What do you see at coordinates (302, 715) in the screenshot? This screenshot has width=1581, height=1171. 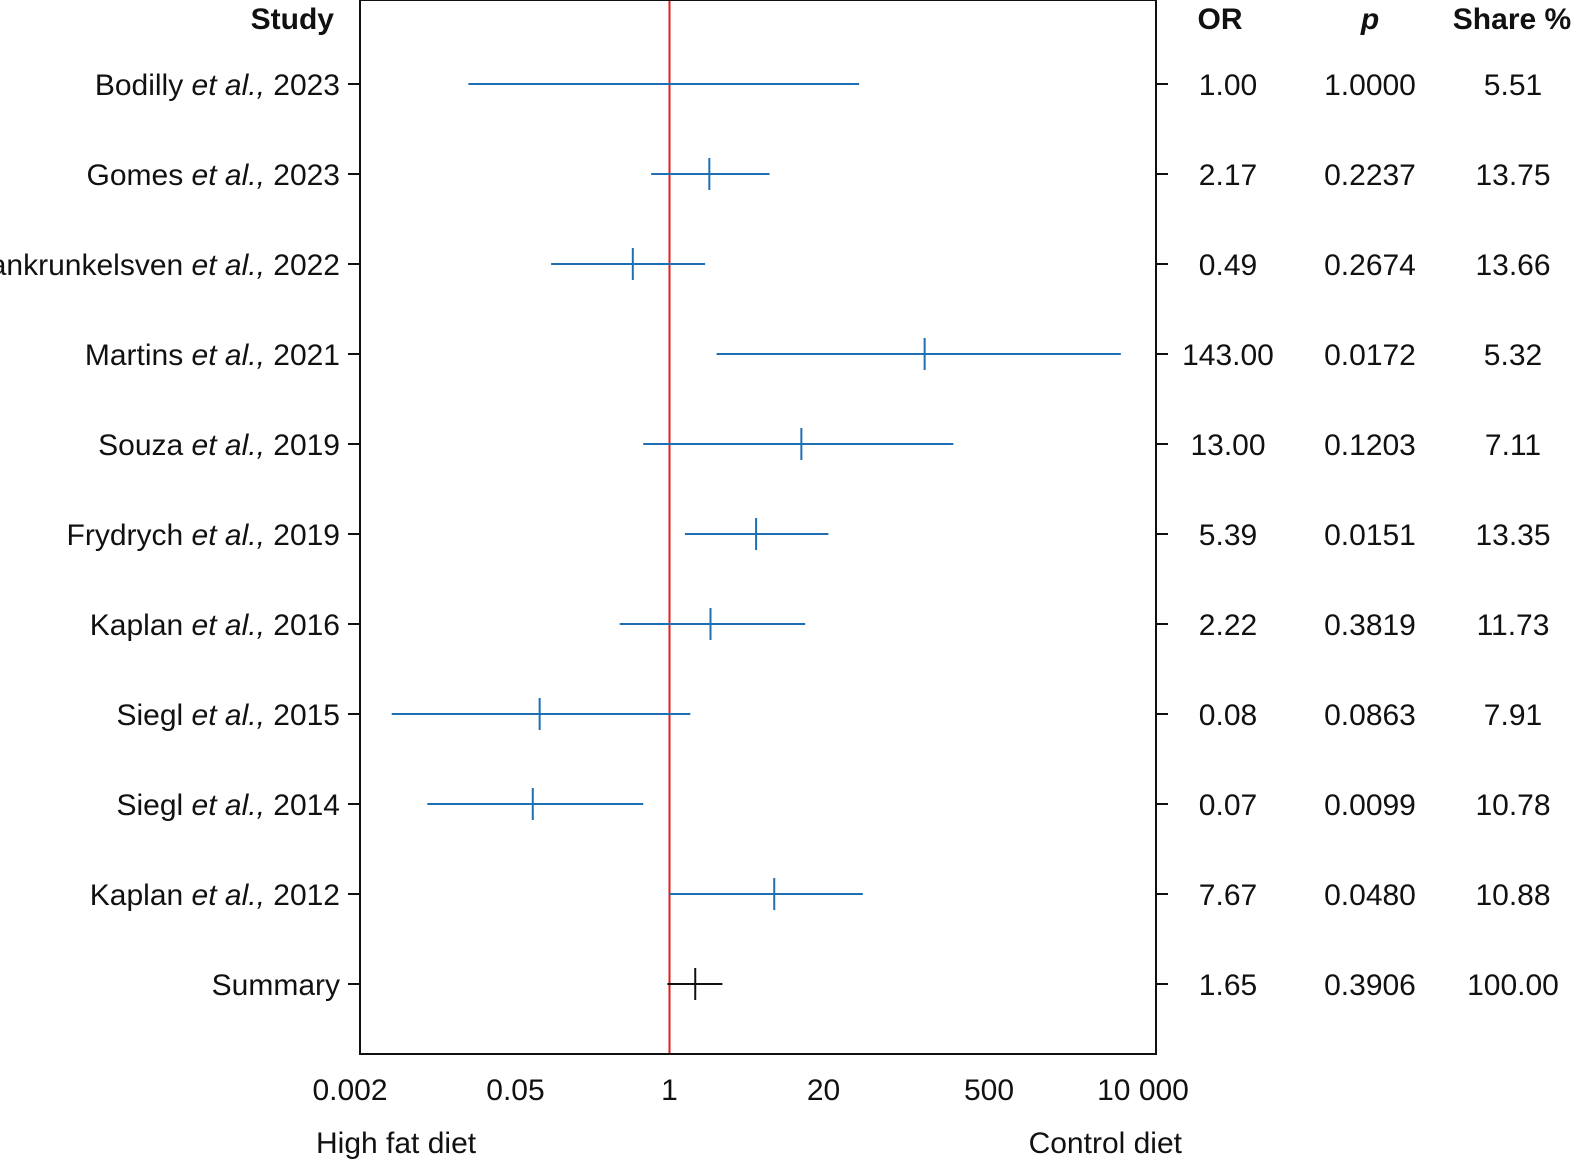 I see `study-year: 2015` at bounding box center [302, 715].